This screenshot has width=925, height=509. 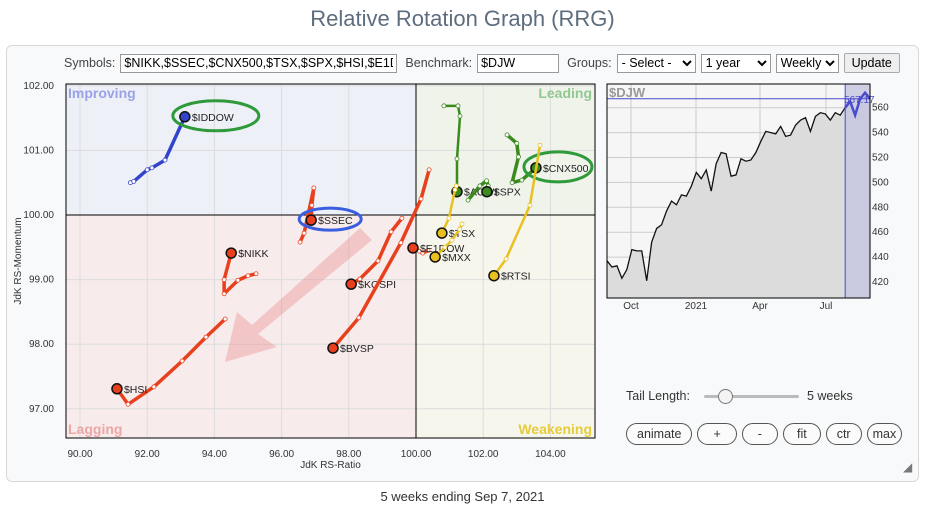 What do you see at coordinates (357, 349) in the screenshot?
I see `series-label: $BVSP` at bounding box center [357, 349].